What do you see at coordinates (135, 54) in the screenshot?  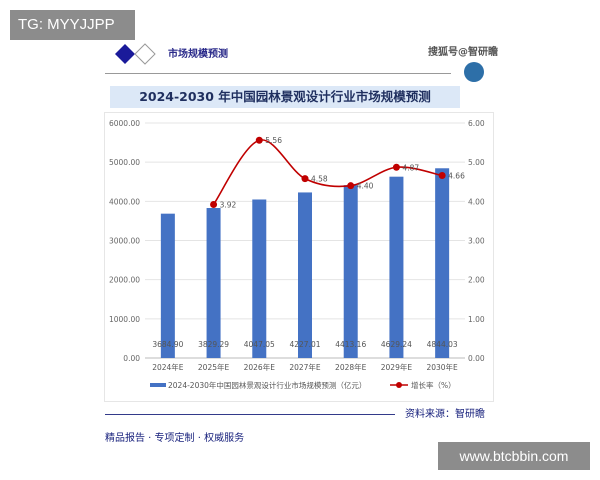 I see `diamond-logo-icon` at bounding box center [135, 54].